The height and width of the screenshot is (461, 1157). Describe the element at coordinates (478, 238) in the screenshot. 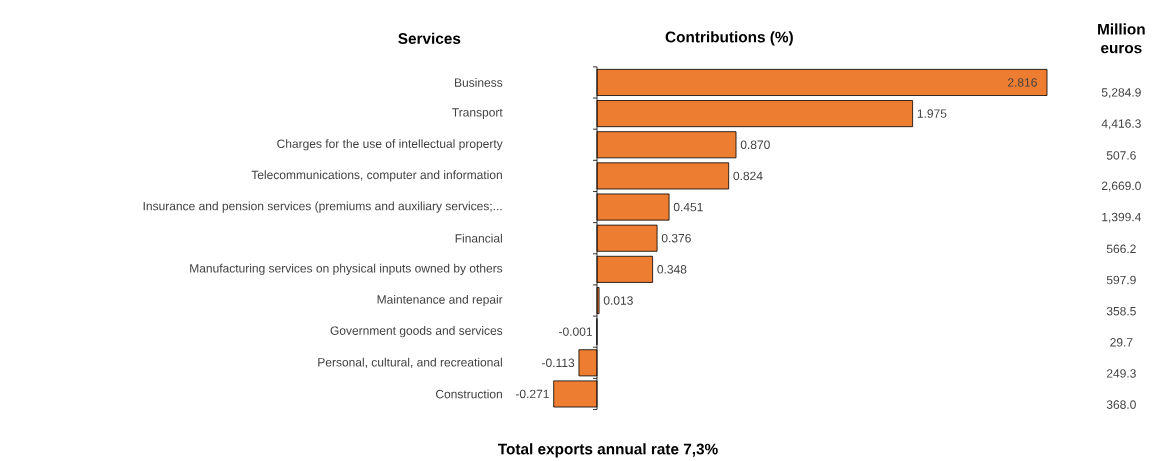

I see `y-tick-label: Financial` at that location.